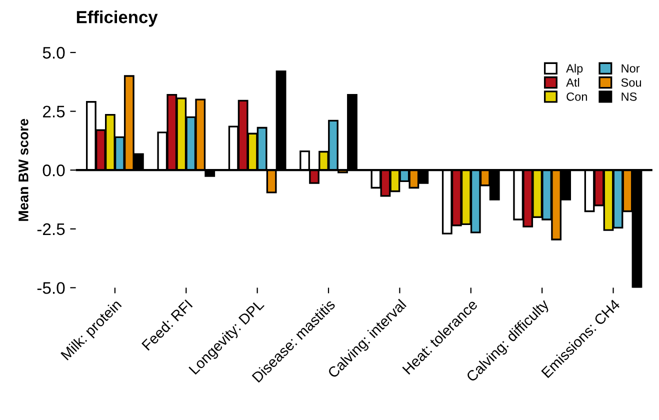 Image resolution: width=659 pixels, height=420 pixels. Describe the element at coordinates (53, 52) in the screenshot. I see `y-tick-label: 5.0` at that location.